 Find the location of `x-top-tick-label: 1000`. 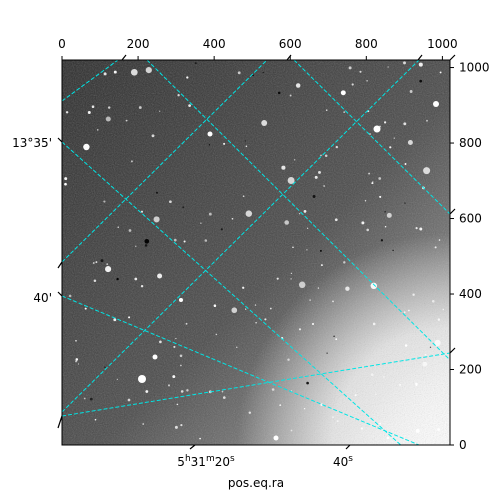

x-top-tick-label: 1000 is located at coordinates (442, 44).